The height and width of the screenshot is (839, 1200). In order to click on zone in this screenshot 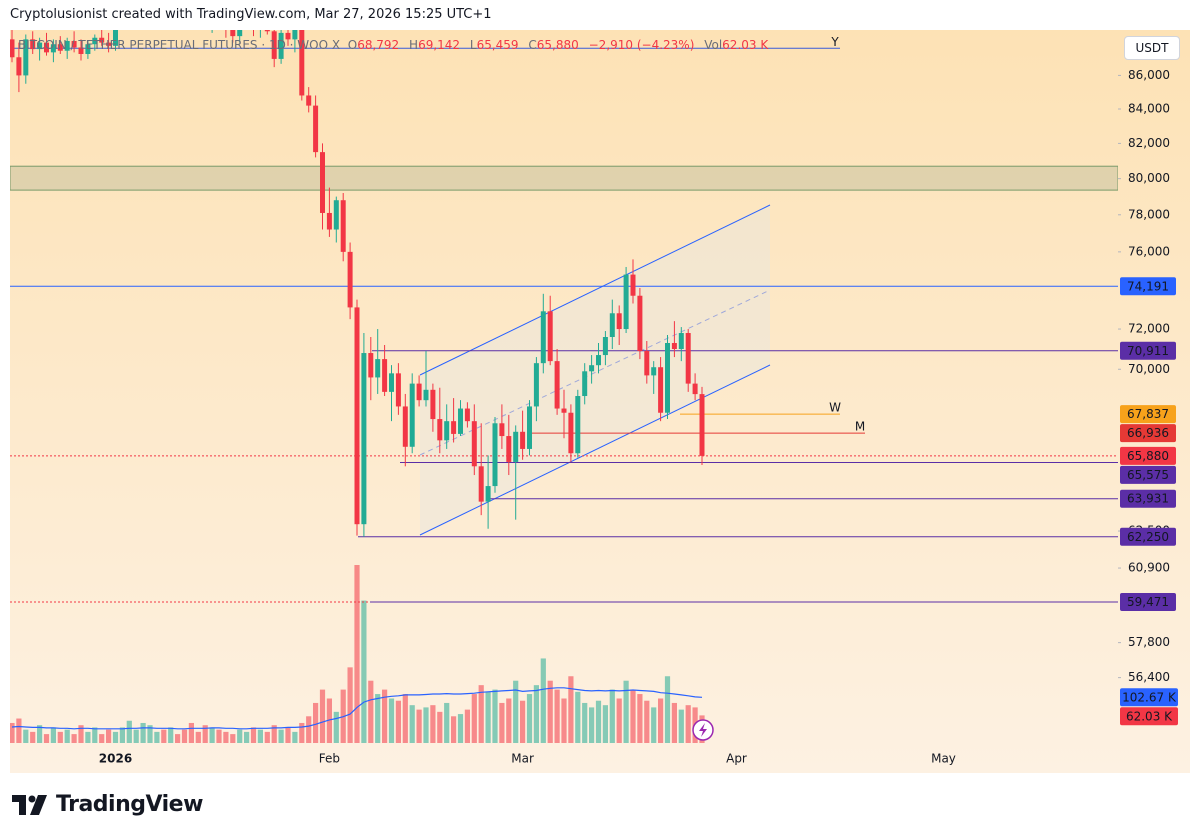, I will do `click(564, 178)`.